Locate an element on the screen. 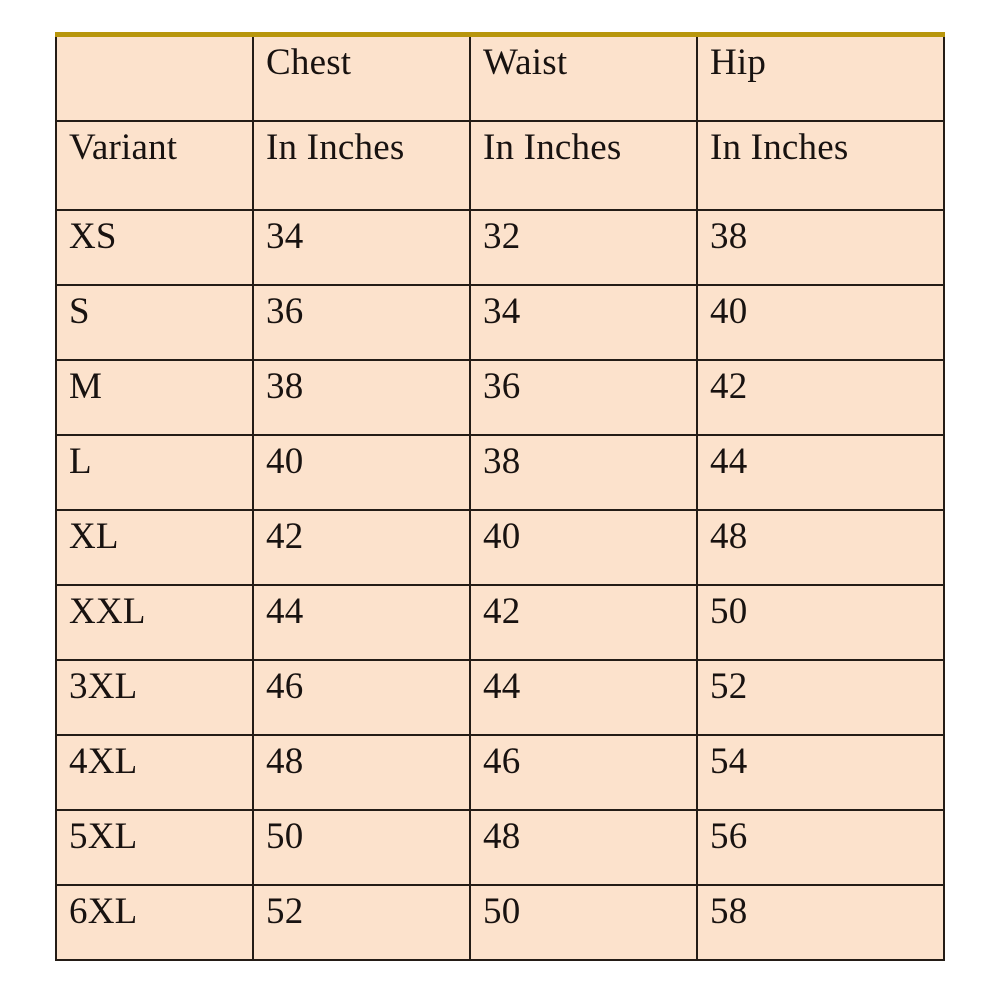 This screenshot has height=1000, width=1000. value-variant: XS is located at coordinates (93, 236).